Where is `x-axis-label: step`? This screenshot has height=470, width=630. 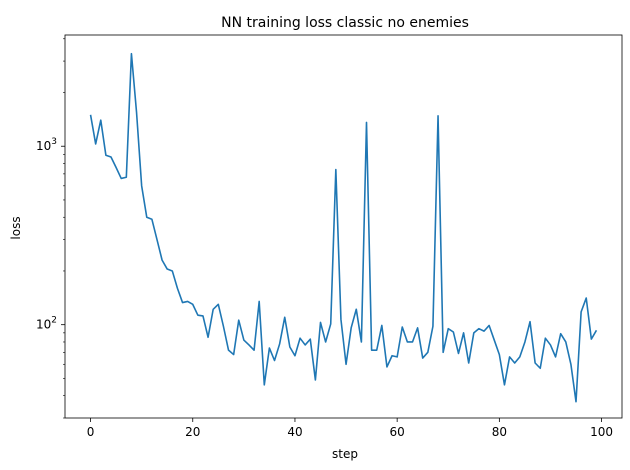
x-axis-label: step is located at coordinates (345, 454).